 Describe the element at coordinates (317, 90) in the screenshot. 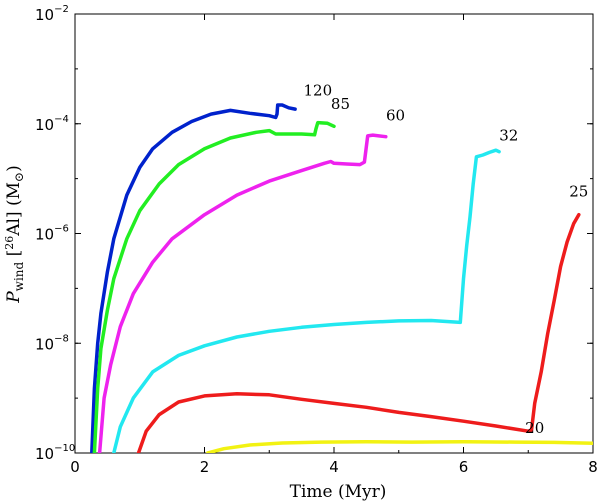

I see `series-label-120: 120` at that location.